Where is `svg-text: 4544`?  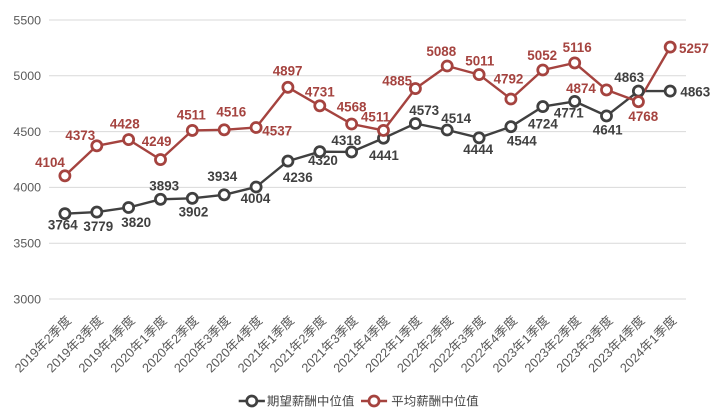
svg-text: 4544 is located at coordinates (522, 141).